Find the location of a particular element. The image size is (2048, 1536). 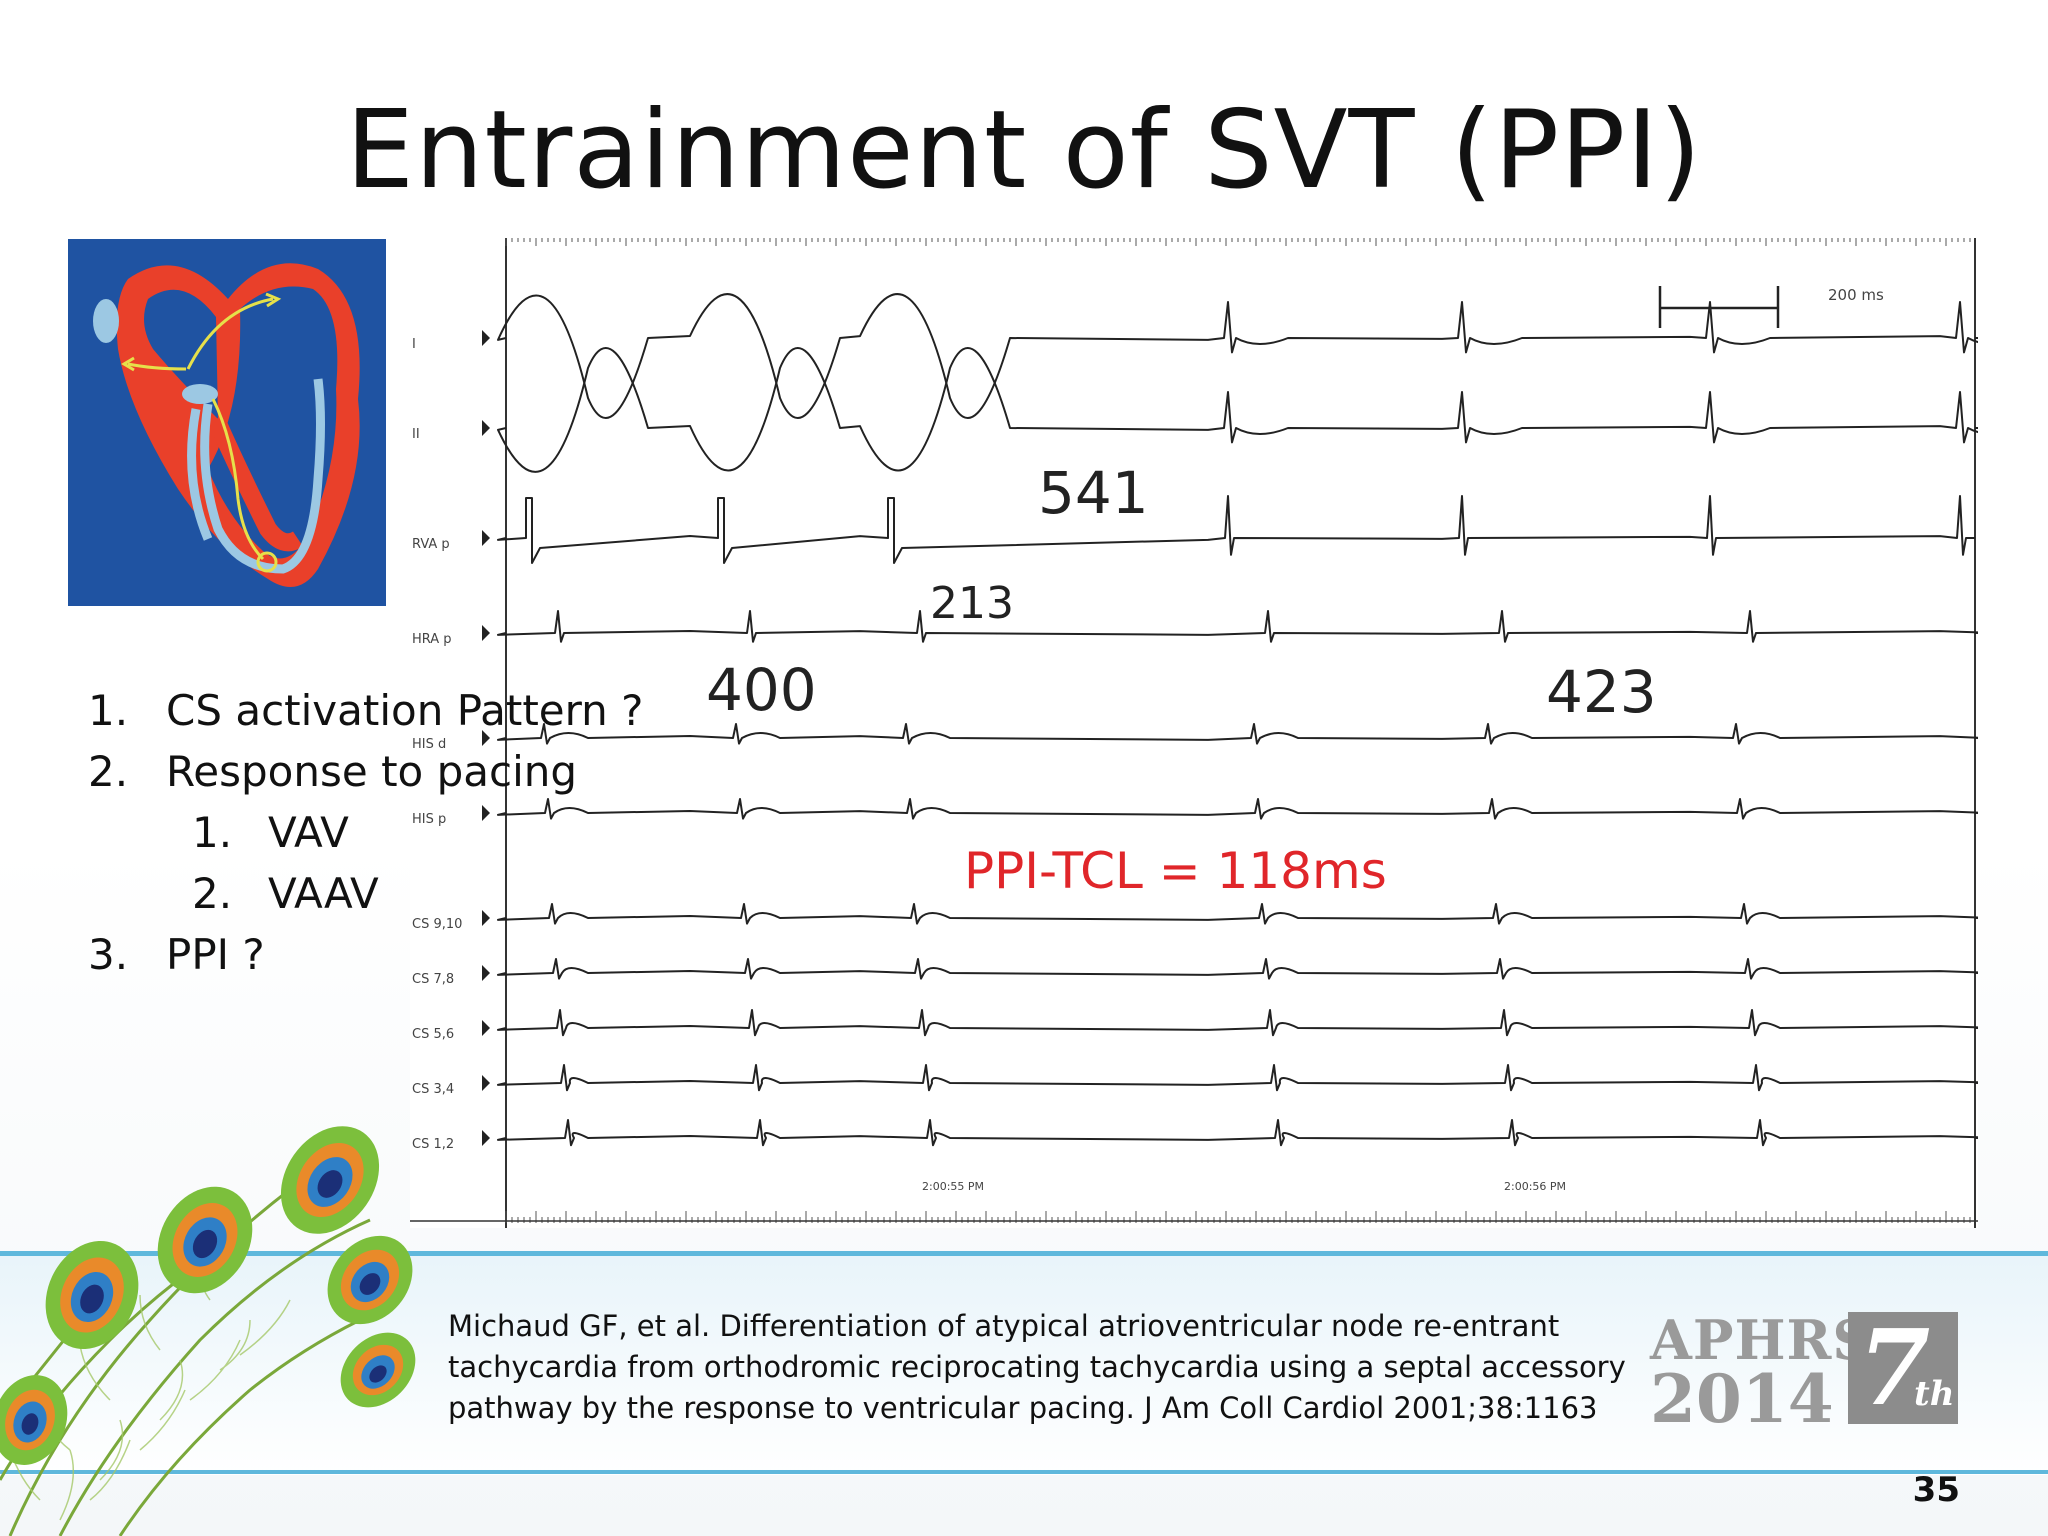

scale-label: 200 ms is located at coordinates (1856, 295).